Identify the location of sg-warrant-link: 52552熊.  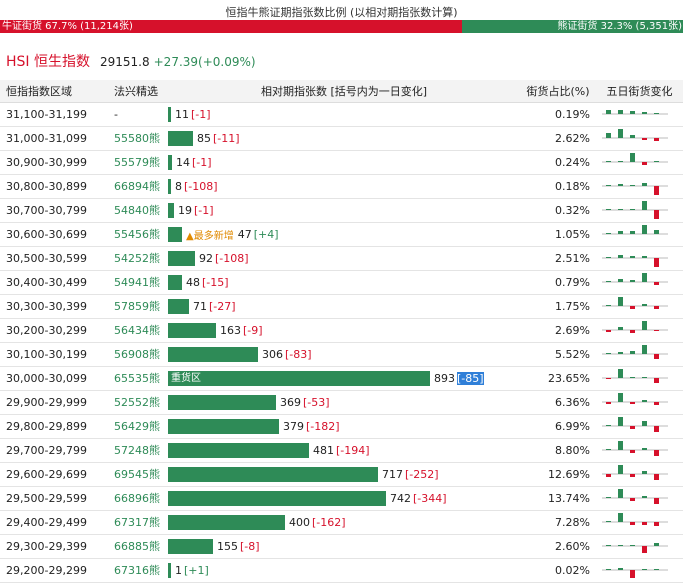
(138, 402).